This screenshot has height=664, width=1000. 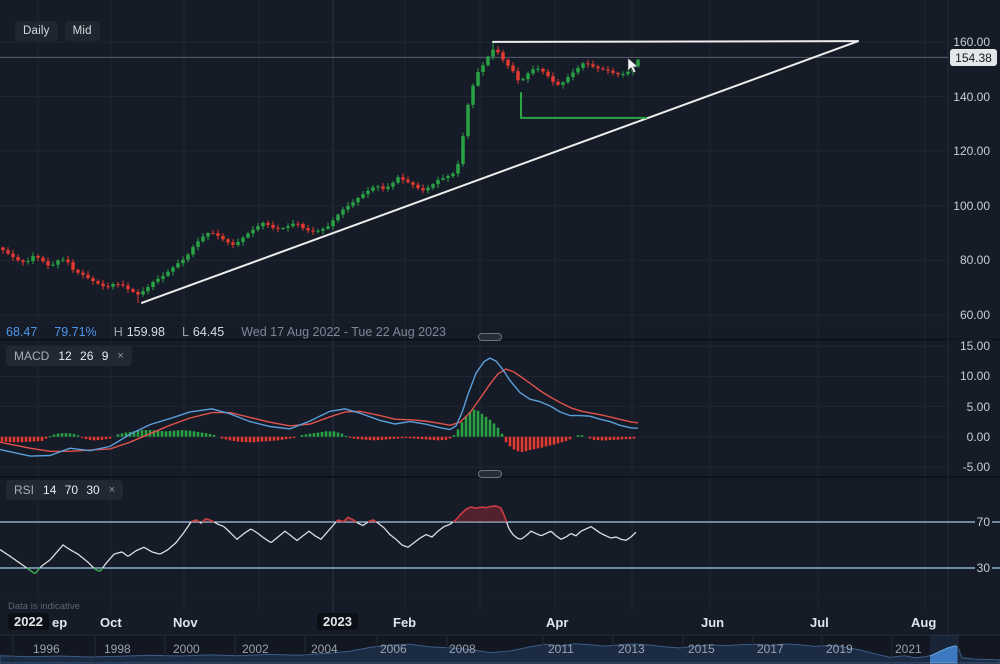 I want to click on macd-close-icon: ×, so click(x=120, y=356).